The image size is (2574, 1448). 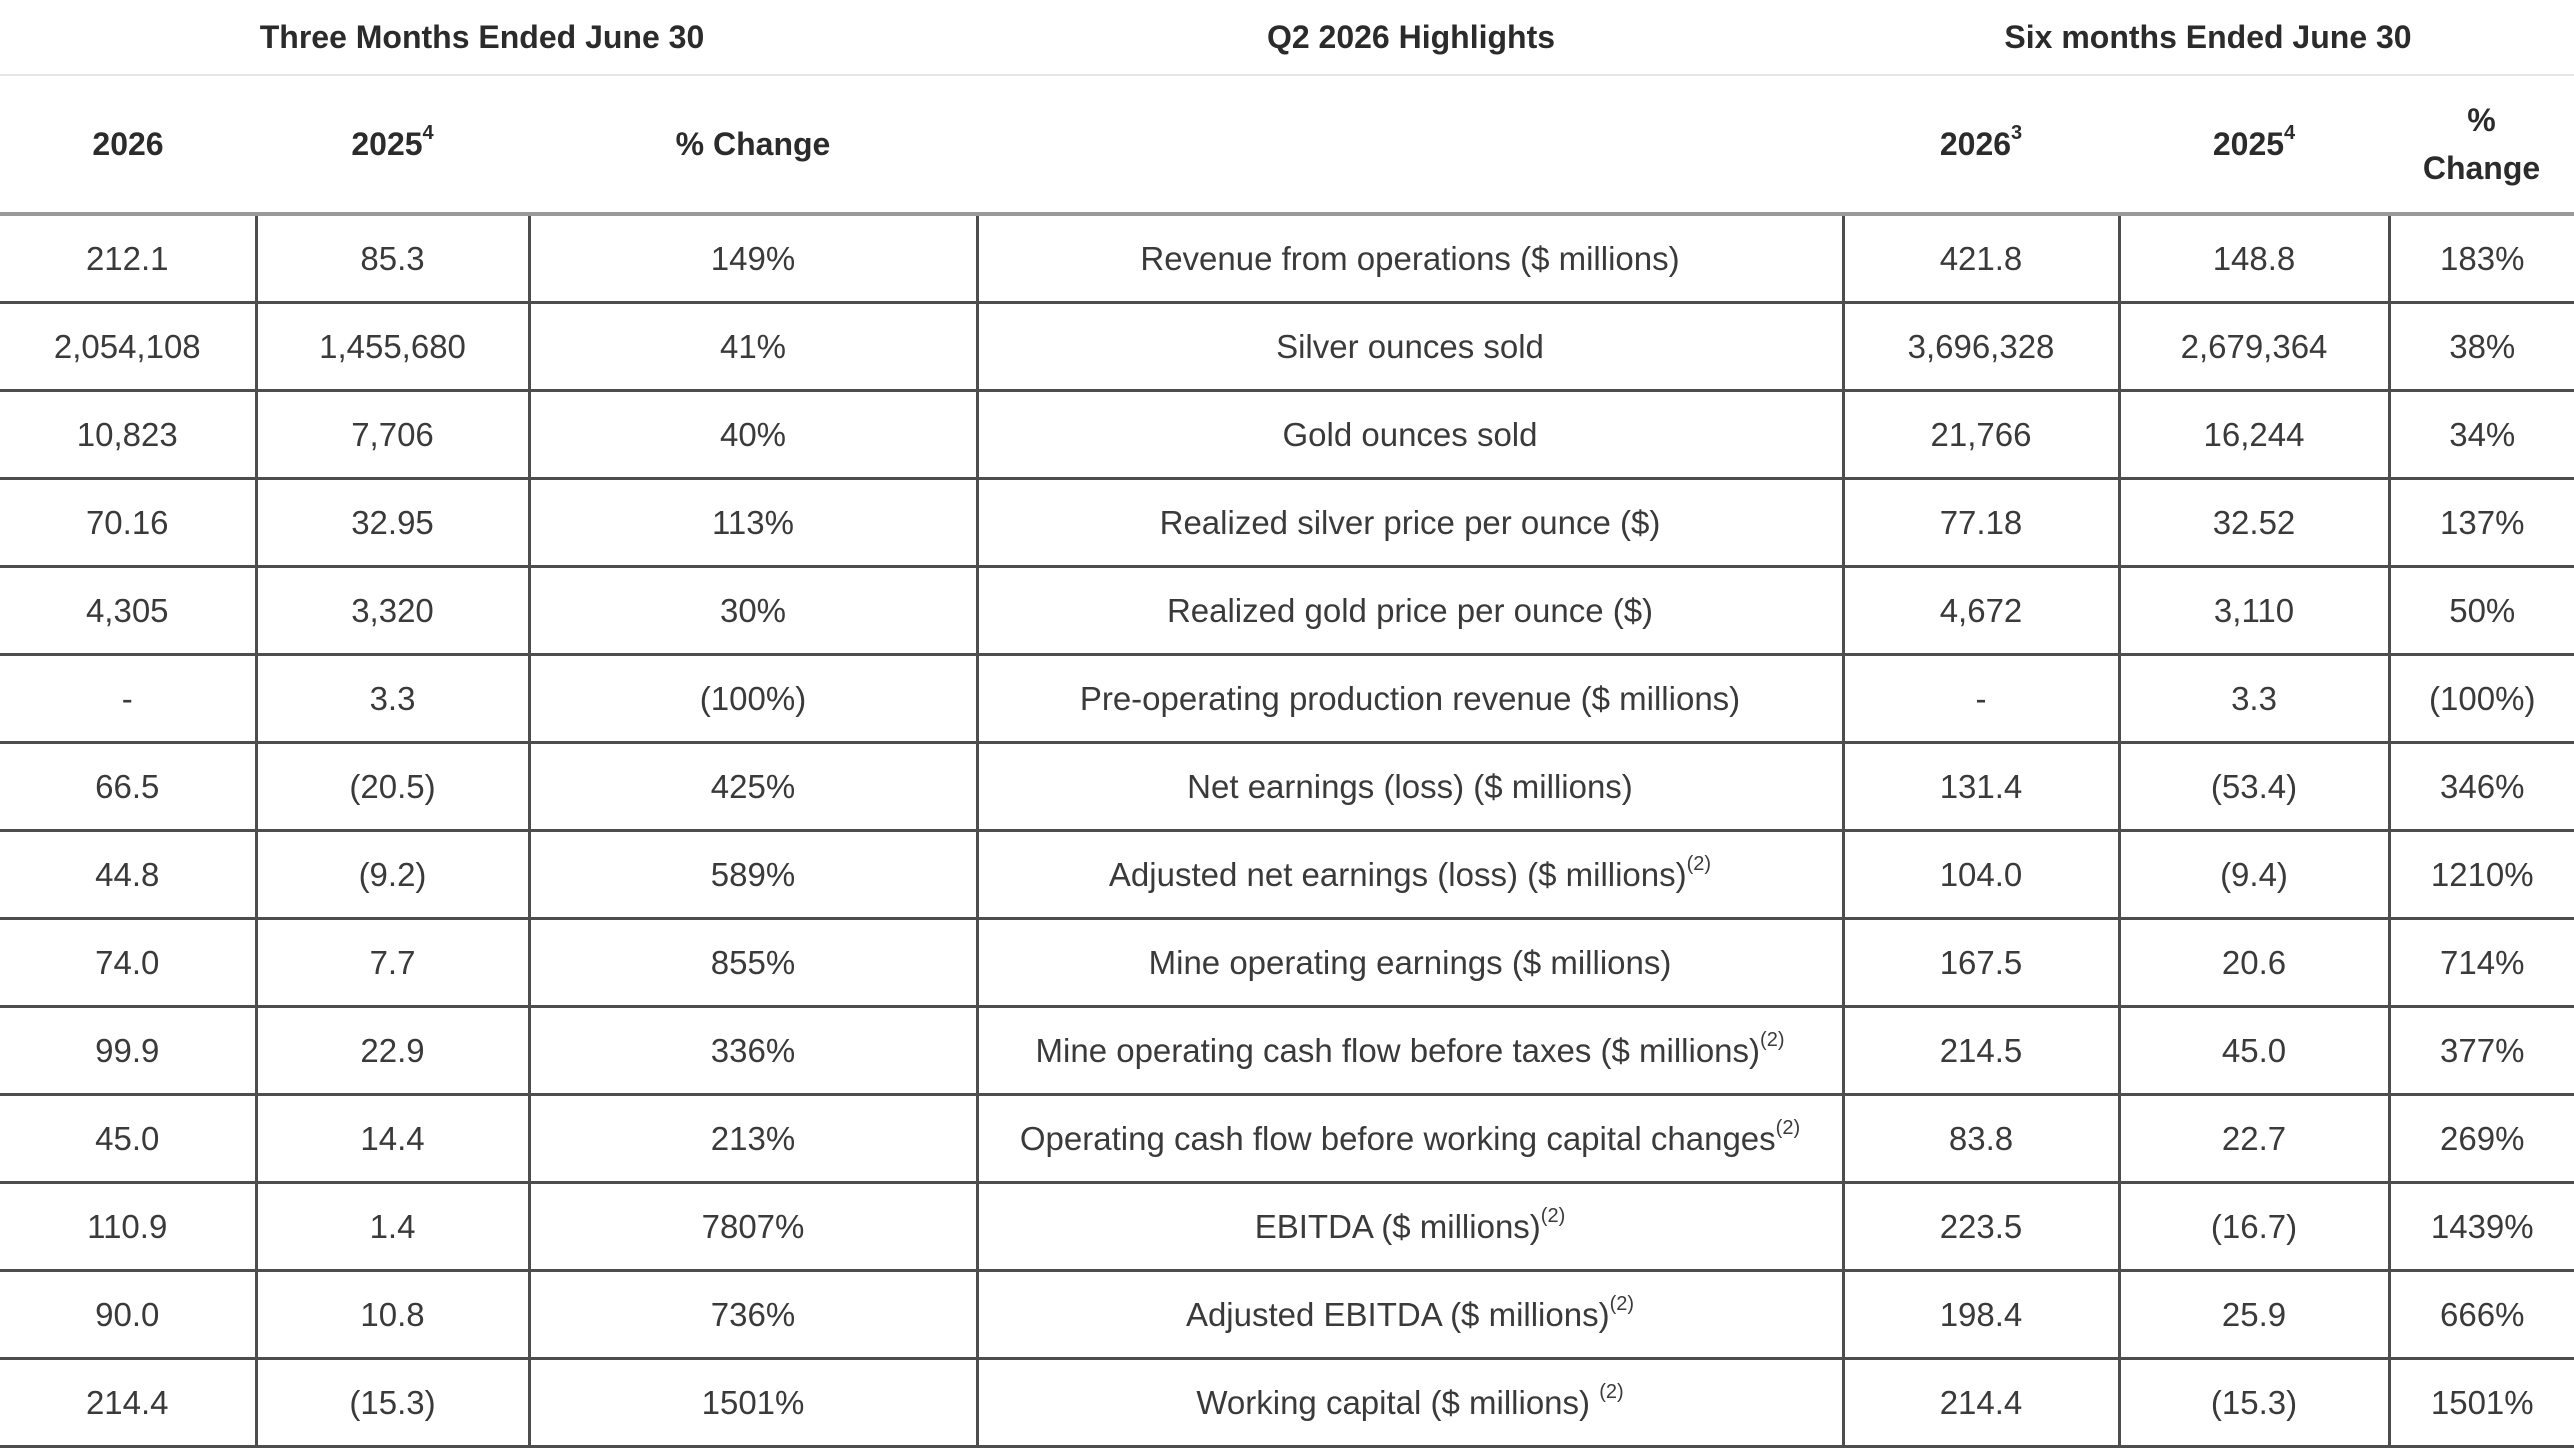 I want to click on cell-metric: Net earnings (loss) ($ millions), so click(x=1409, y=787).